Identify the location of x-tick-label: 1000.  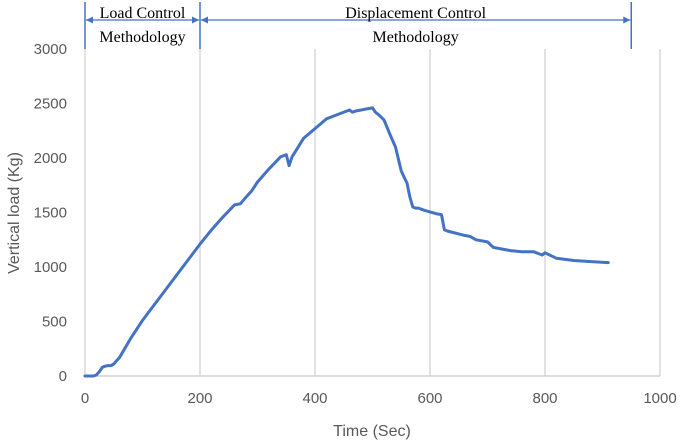
(659, 398).